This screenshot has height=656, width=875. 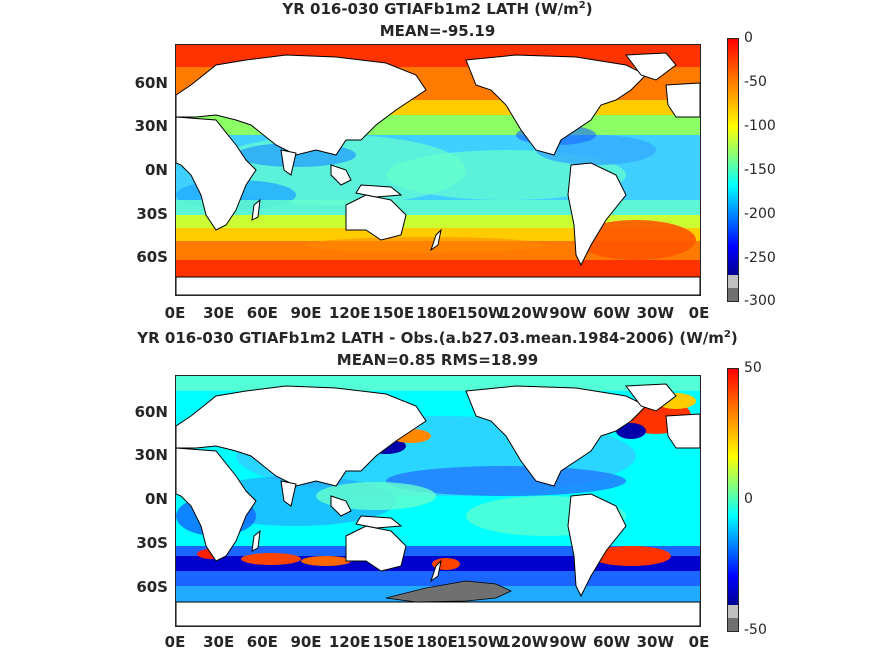 I want to click on p2-cbar-tick-0: 0, so click(x=748, y=499).